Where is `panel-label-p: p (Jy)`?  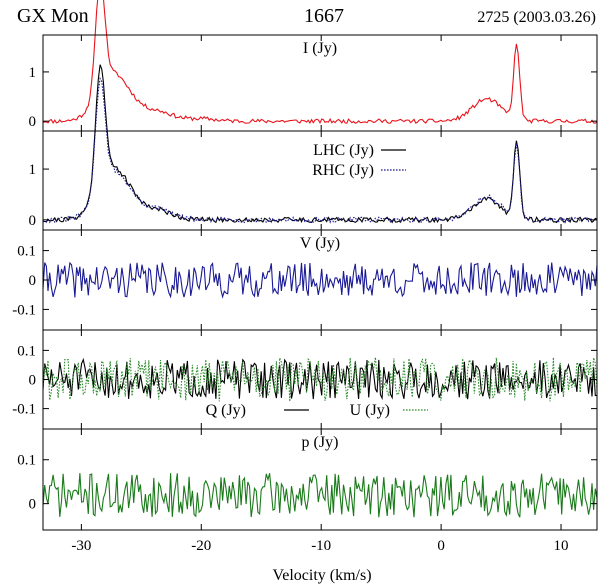 panel-label-p: p (Jy) is located at coordinates (320, 442).